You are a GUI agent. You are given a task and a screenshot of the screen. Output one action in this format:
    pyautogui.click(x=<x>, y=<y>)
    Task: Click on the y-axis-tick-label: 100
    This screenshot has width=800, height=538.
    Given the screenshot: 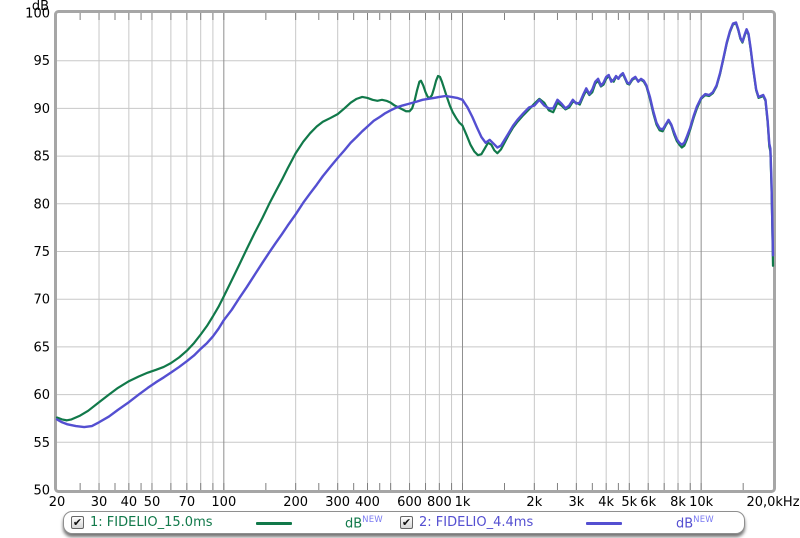 What is the action you would take?
    pyautogui.click(x=37, y=14)
    